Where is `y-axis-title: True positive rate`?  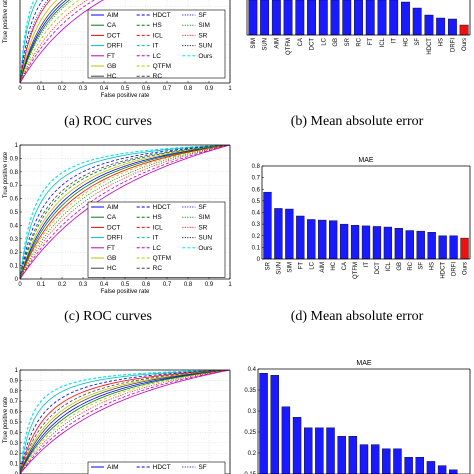 y-axis-title: True positive rate is located at coordinates (6, 174).